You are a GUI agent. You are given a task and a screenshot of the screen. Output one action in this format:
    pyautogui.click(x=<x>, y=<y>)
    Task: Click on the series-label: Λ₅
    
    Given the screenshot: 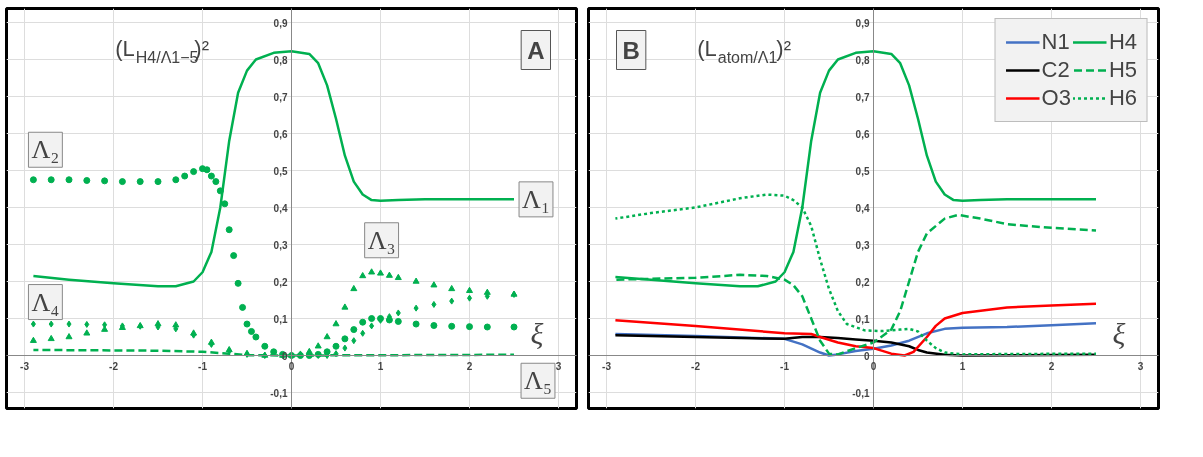 What is the action you would take?
    pyautogui.click(x=538, y=381)
    